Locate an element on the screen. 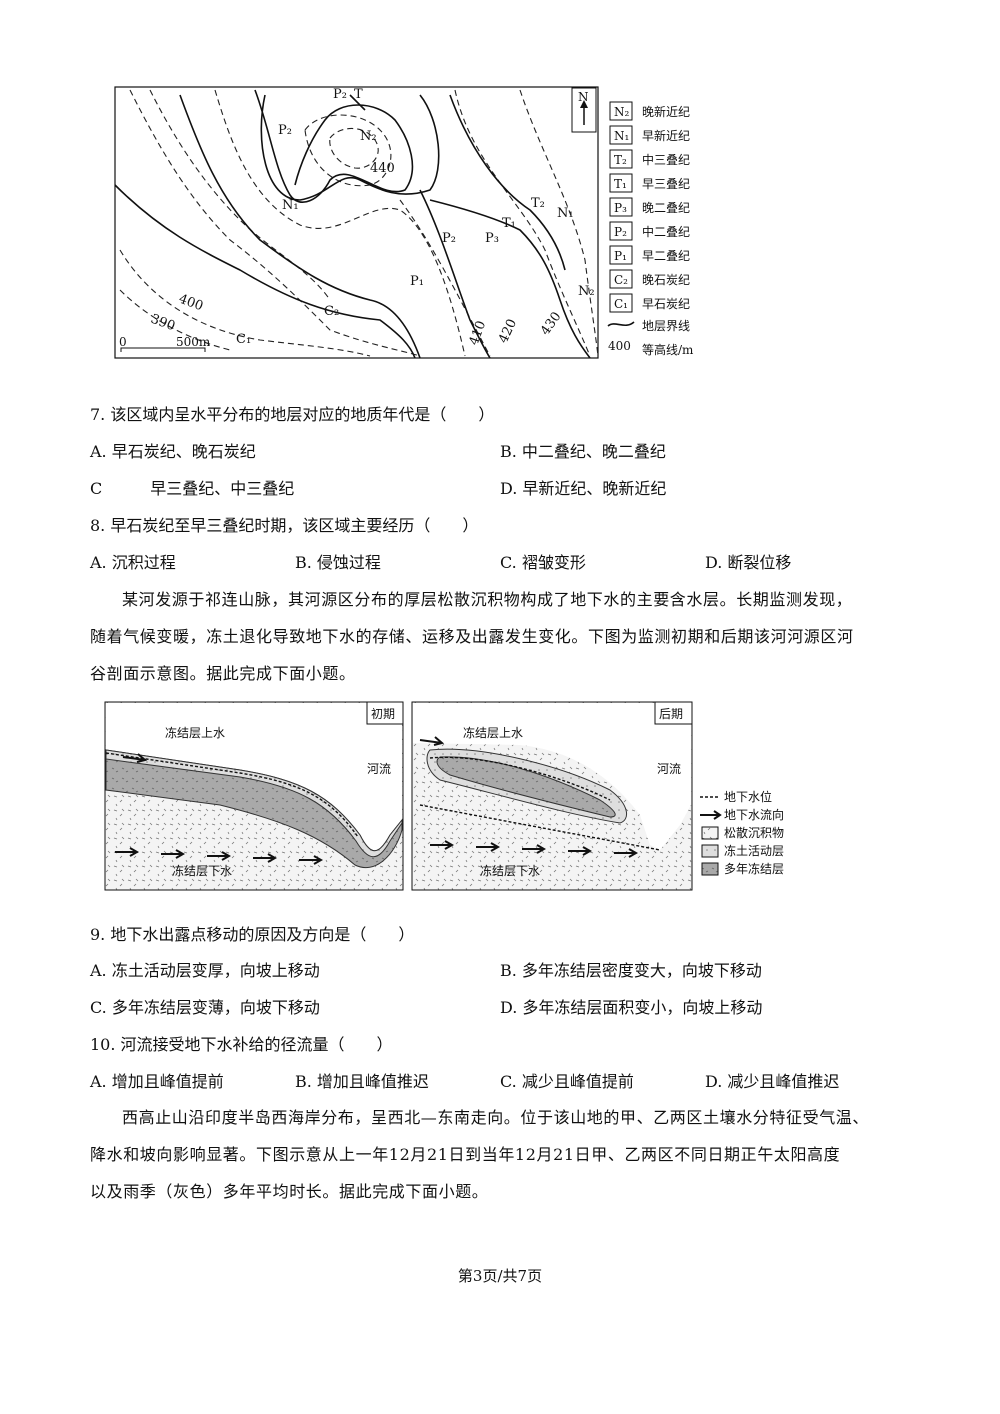 This screenshot has height=1414, width=1000. panel-label: 冻结层下水 is located at coordinates (202, 870).